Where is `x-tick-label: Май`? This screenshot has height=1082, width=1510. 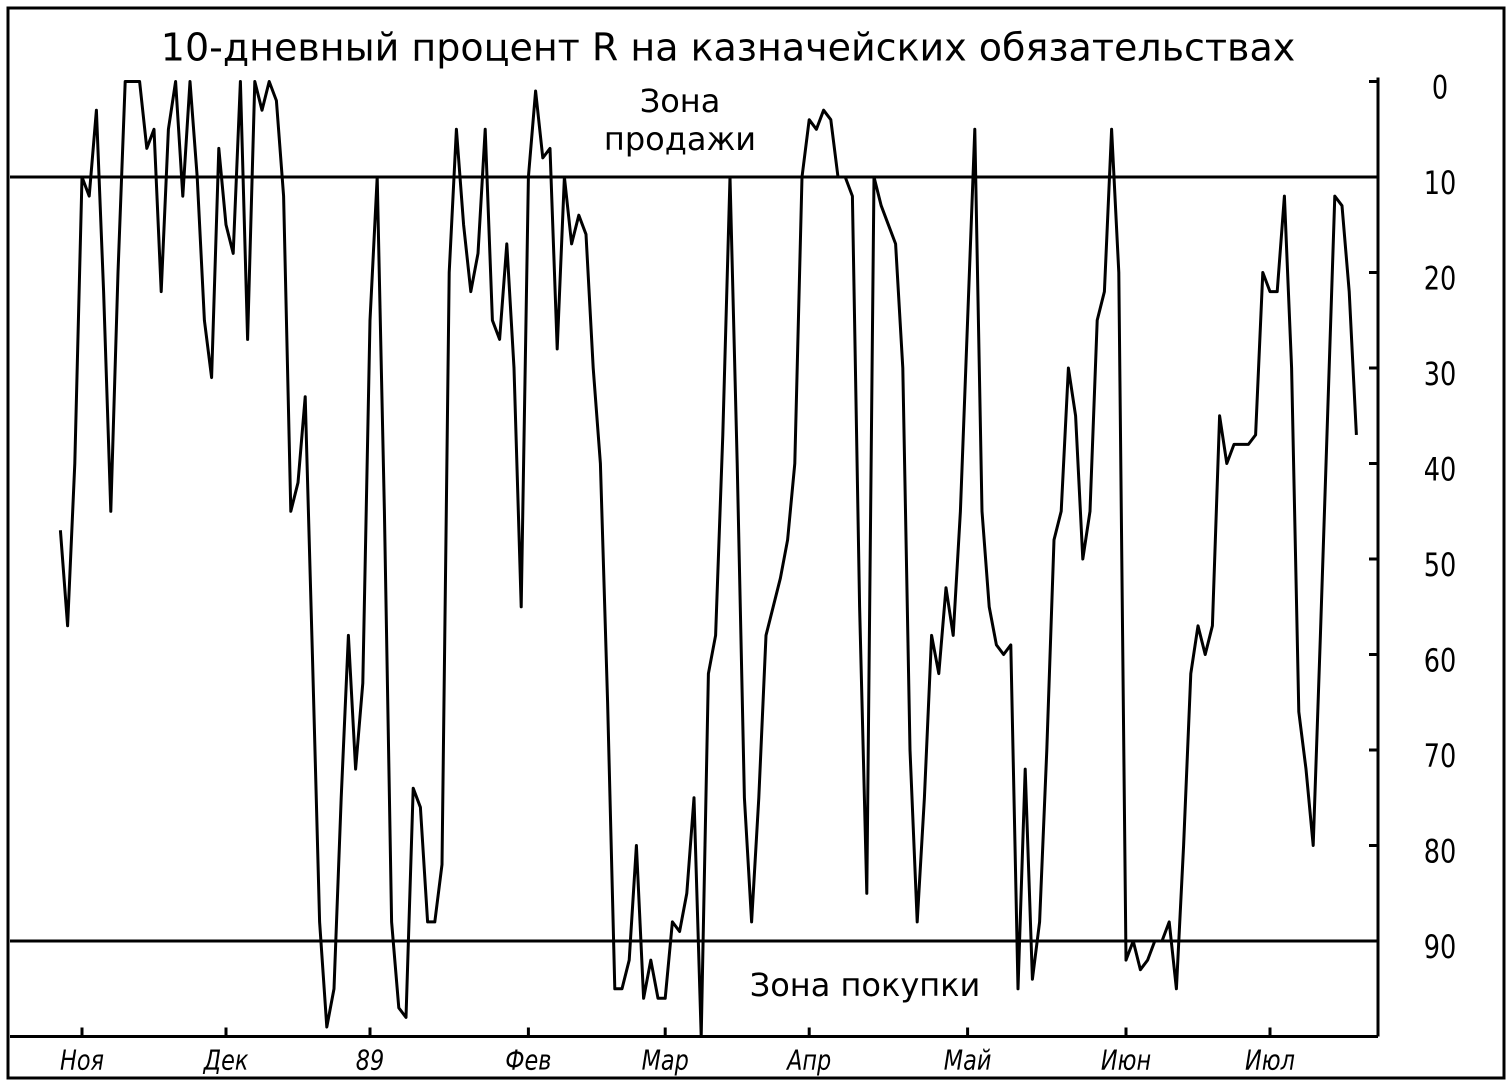 x-tick-label: Май is located at coordinates (968, 1059).